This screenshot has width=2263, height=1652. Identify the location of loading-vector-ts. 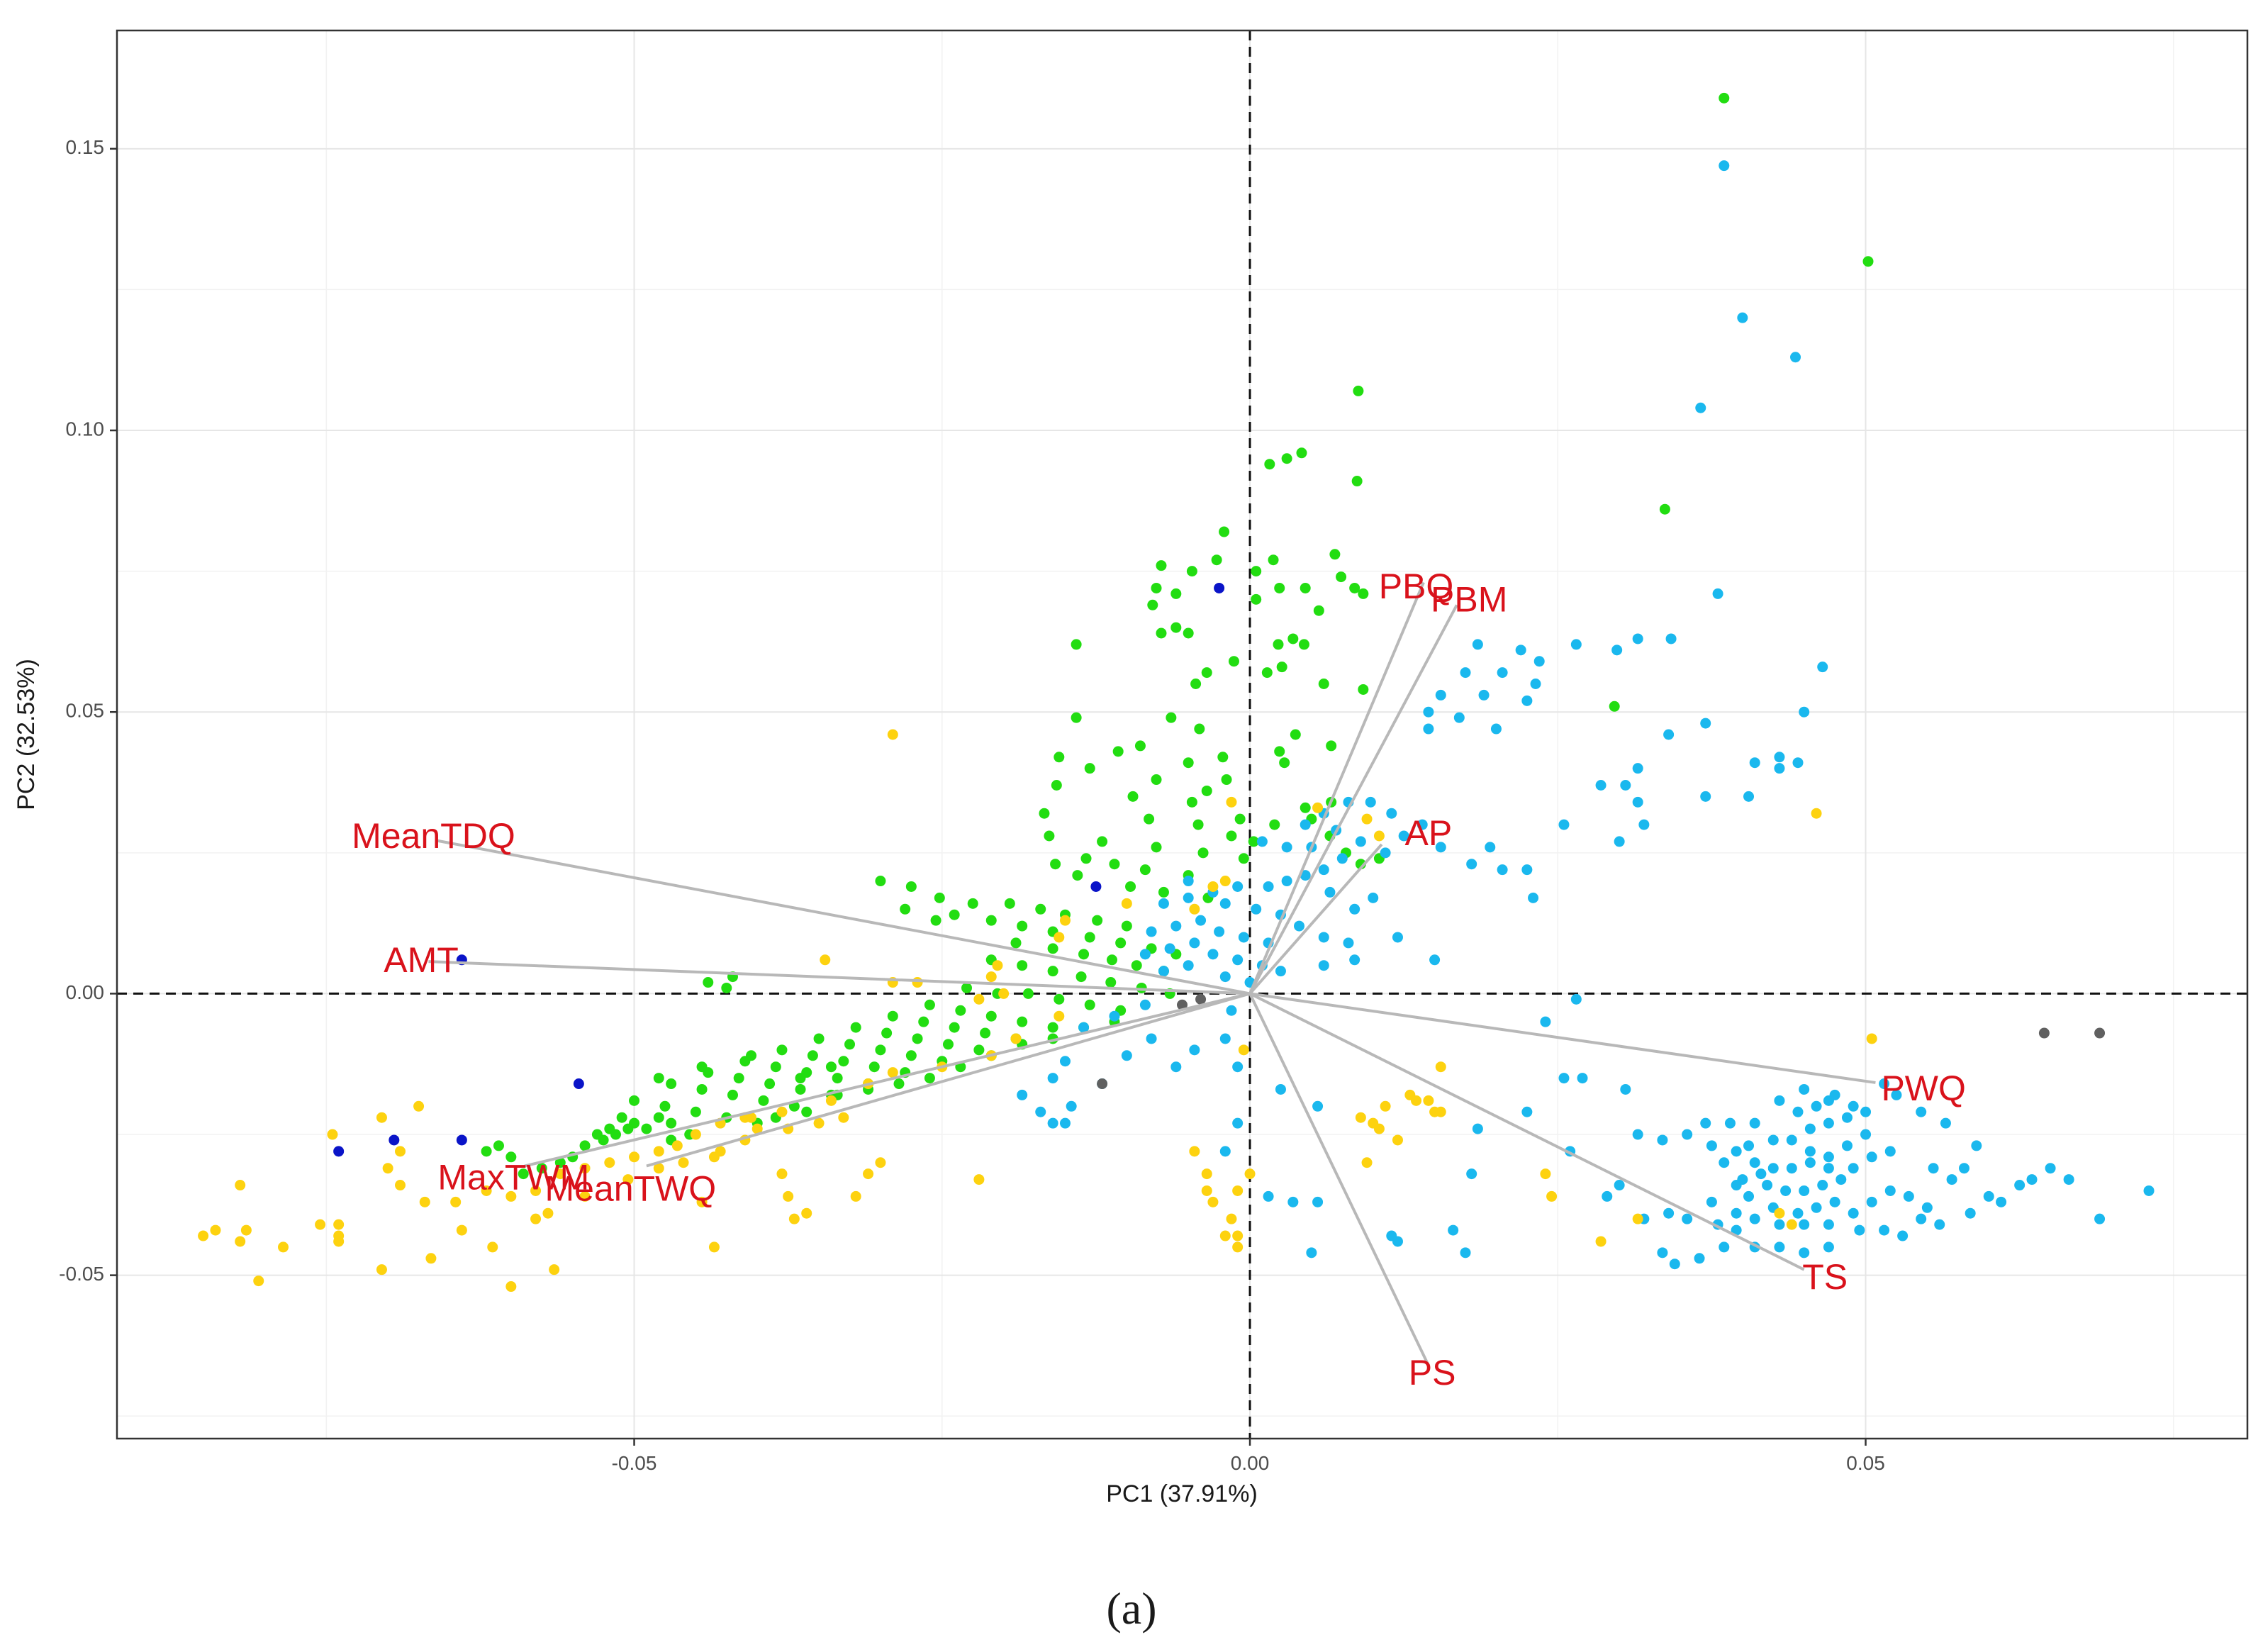
(1527, 1131).